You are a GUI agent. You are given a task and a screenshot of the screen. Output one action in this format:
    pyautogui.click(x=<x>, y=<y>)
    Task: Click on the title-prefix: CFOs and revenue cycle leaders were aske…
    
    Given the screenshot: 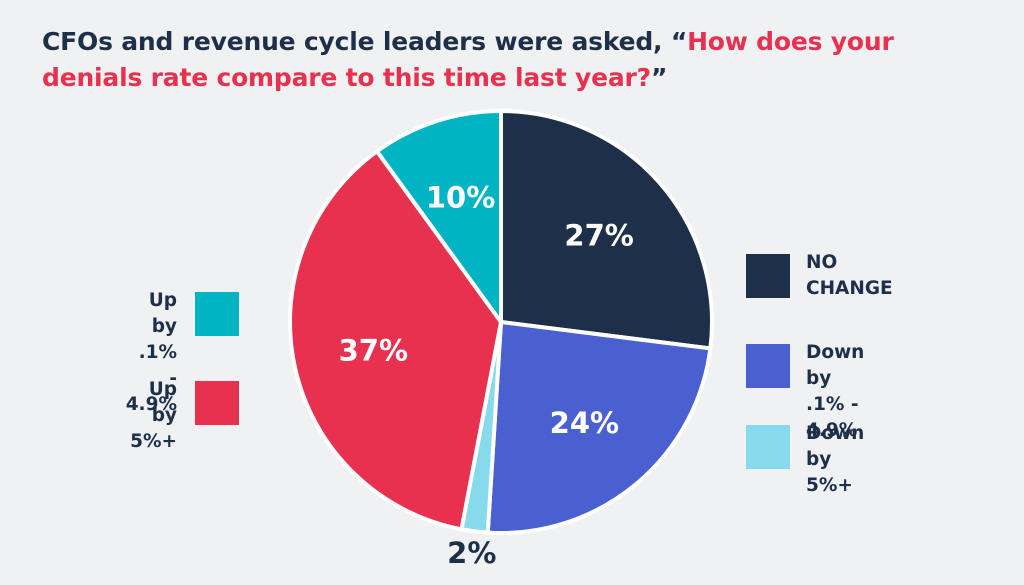 What is the action you would take?
    pyautogui.click(x=365, y=41)
    